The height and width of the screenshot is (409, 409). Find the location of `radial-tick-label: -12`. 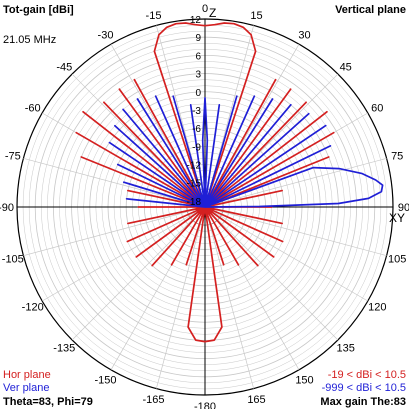

radial-tick-label: -12 is located at coordinates (194, 166).